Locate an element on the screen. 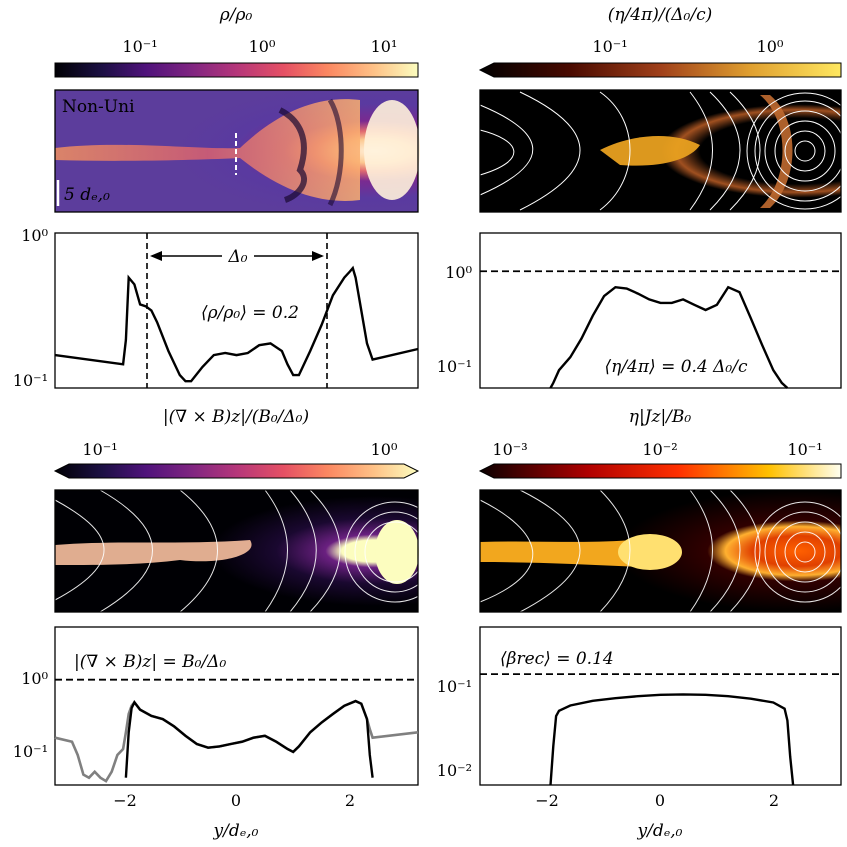 The image size is (847, 847). efield-colorbar-label: η|Jz|/B₀ is located at coordinates (660, 417).